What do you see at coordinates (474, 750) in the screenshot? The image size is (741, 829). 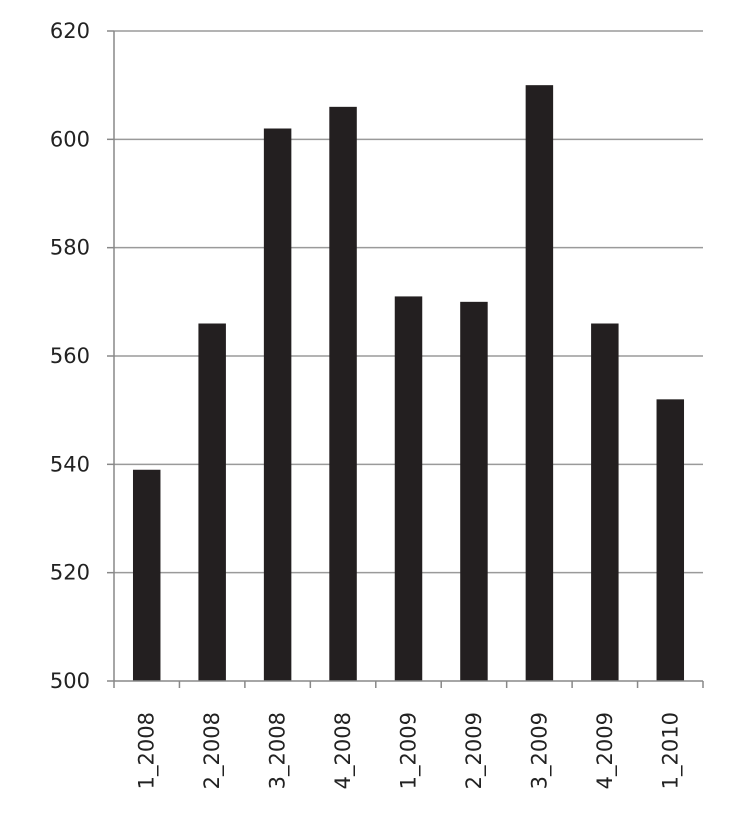 I see `x-tick-label: 2_2009` at bounding box center [474, 750].